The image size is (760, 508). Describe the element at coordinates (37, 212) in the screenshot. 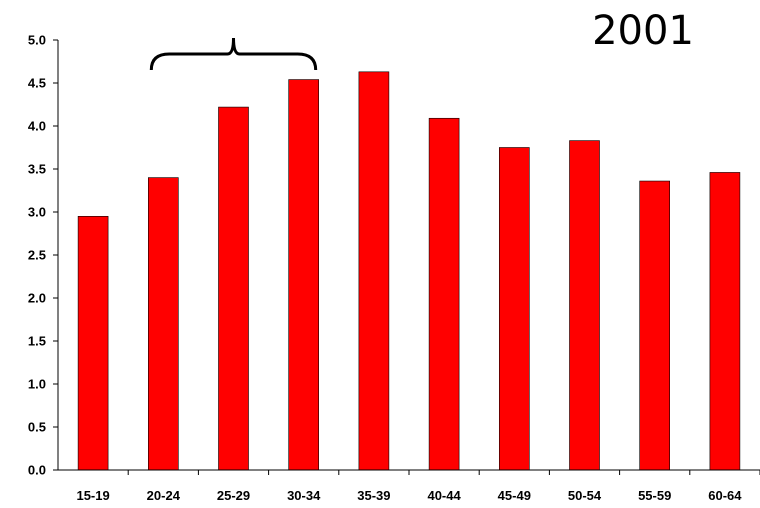

I see `y-tick-label: 3.0` at that location.